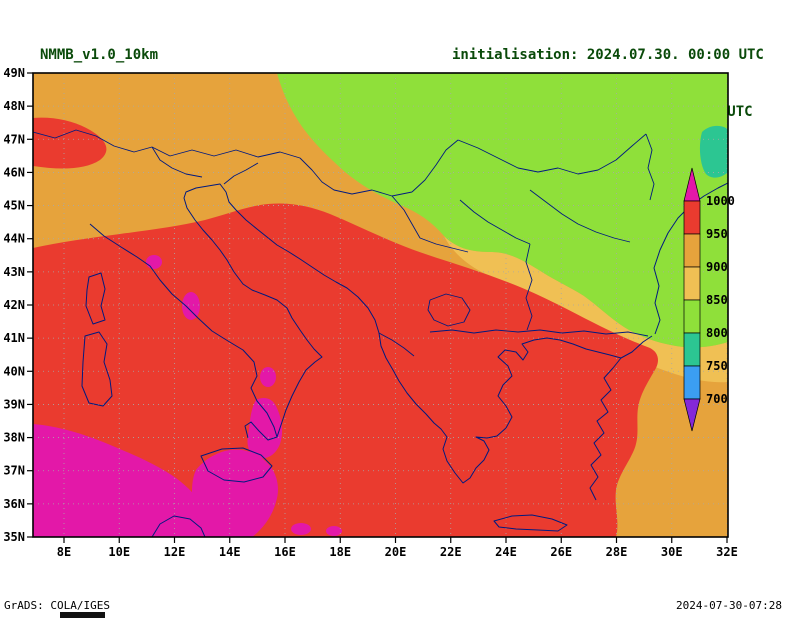 The image size is (800, 618). Describe the element at coordinates (14, 272) in the screenshot. I see `lat-tick-label: 43N` at that location.